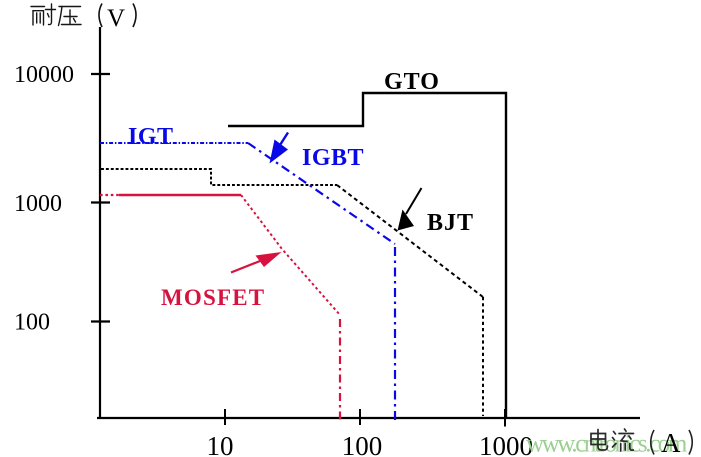  Describe the element at coordinates (213, 297) in the screenshot. I see `svg-text: MOSFET` at that location.